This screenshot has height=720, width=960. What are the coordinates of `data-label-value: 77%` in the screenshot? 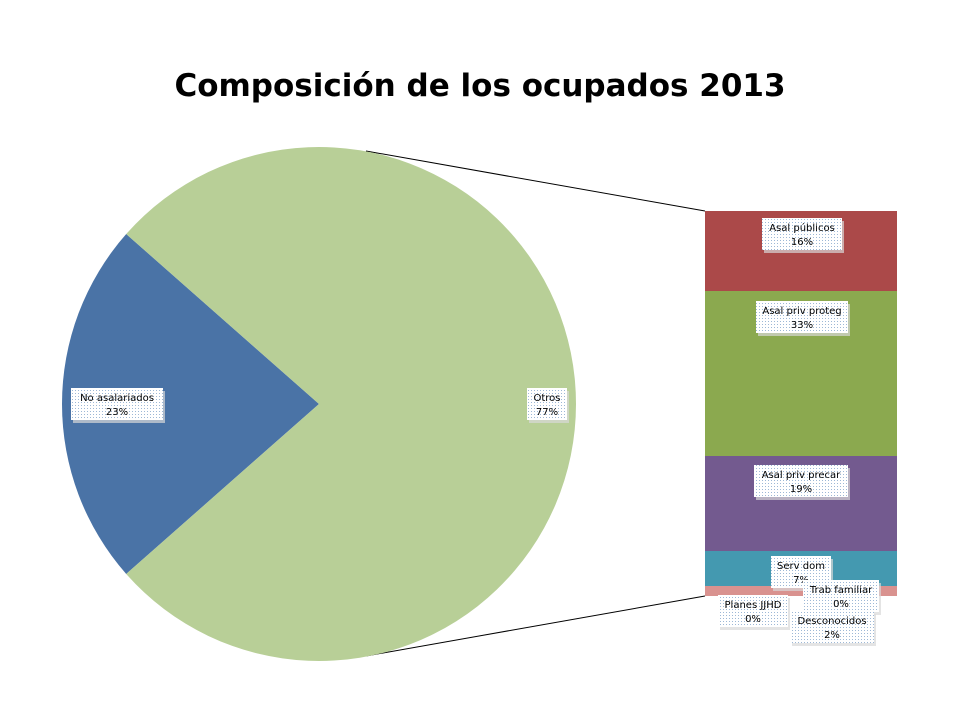 It's located at (547, 412).